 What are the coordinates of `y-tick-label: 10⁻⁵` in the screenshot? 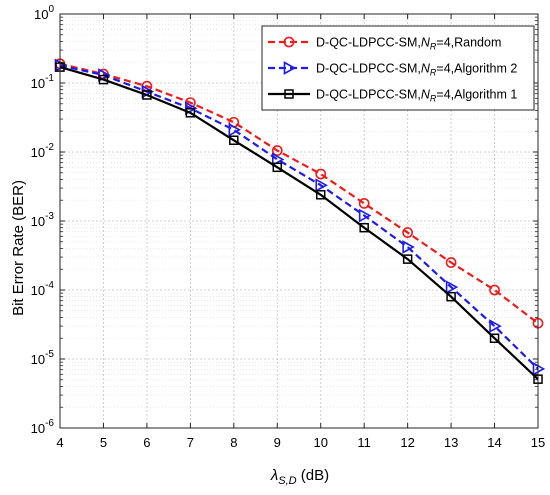 It's located at (43, 358).